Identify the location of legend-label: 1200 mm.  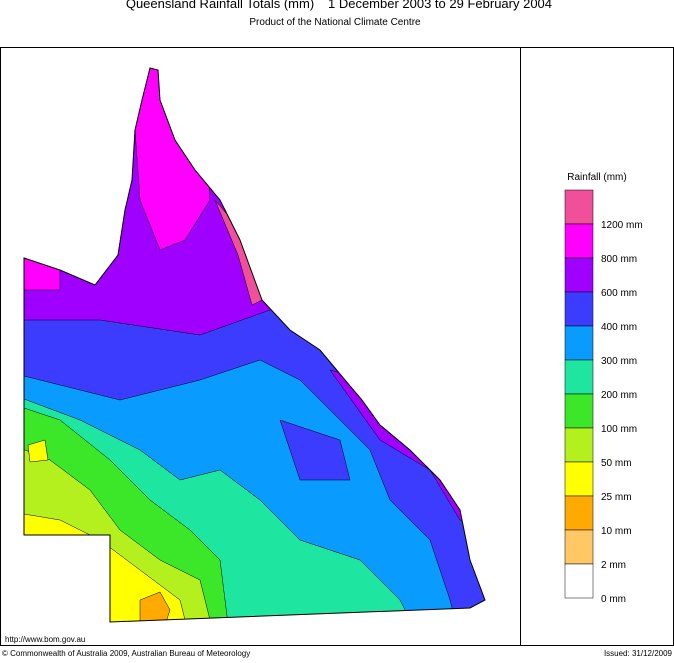
(622, 225).